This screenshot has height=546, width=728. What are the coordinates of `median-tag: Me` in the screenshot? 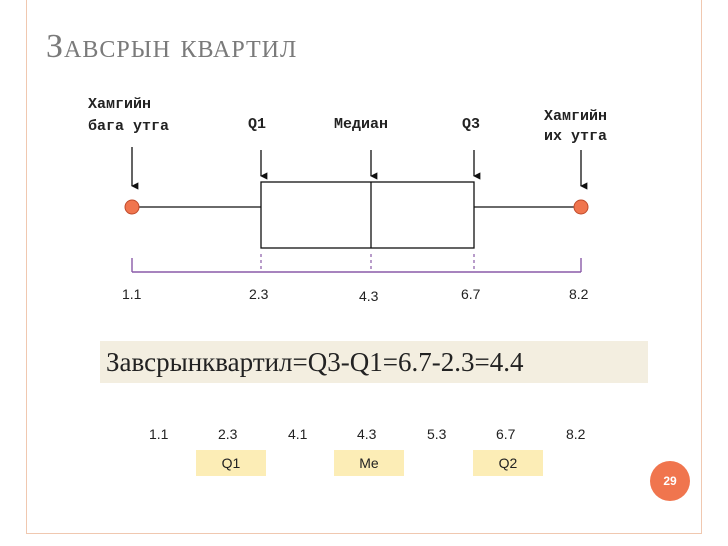 It's located at (369, 463).